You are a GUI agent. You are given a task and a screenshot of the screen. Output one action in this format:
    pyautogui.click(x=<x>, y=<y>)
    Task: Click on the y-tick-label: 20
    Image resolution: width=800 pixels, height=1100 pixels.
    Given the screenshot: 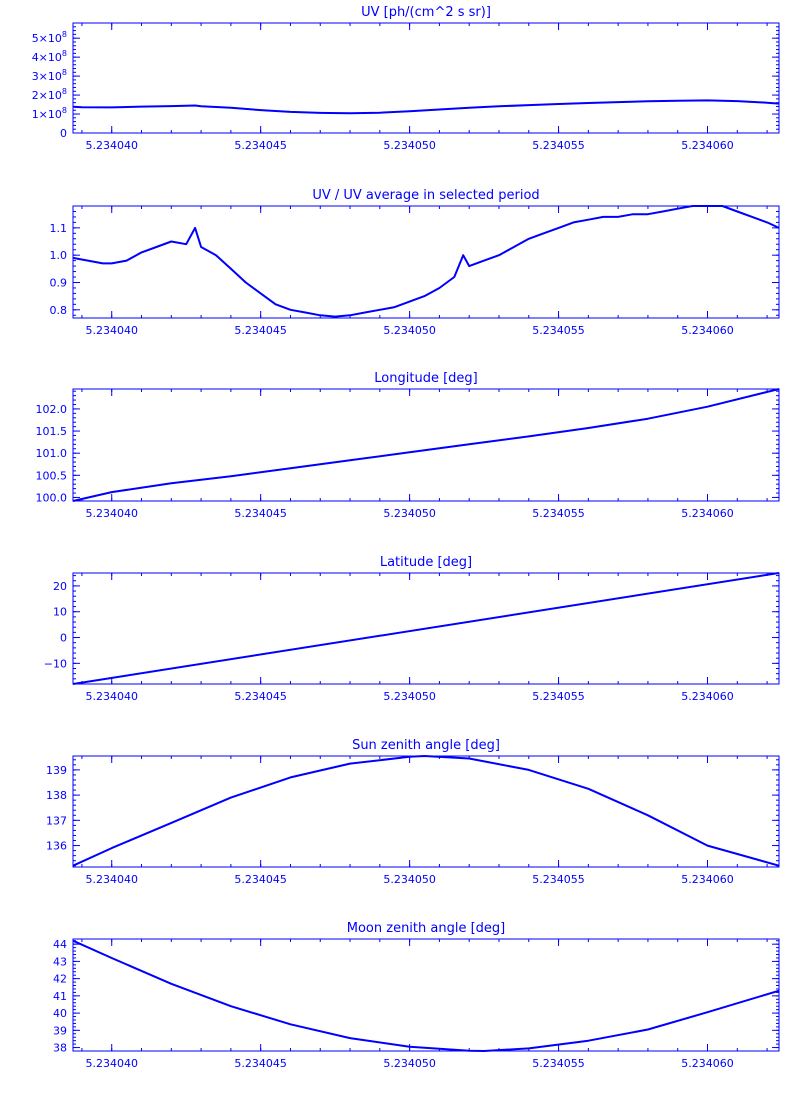 What is the action you would take?
    pyautogui.click(x=60, y=586)
    